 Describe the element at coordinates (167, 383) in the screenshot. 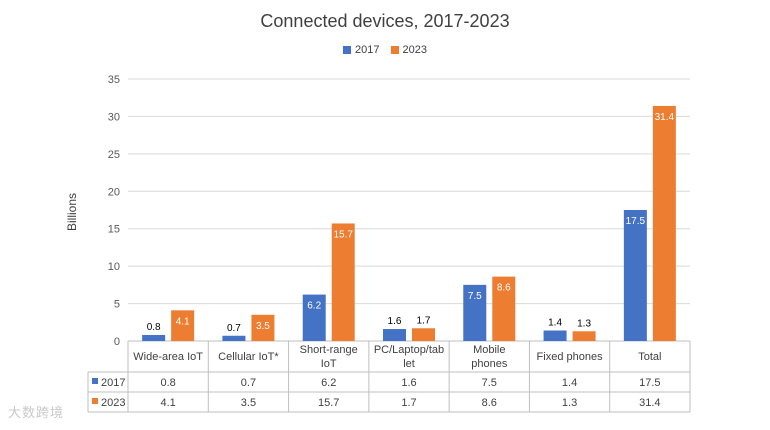

I see `table-cell-2017: 0.8` at that location.